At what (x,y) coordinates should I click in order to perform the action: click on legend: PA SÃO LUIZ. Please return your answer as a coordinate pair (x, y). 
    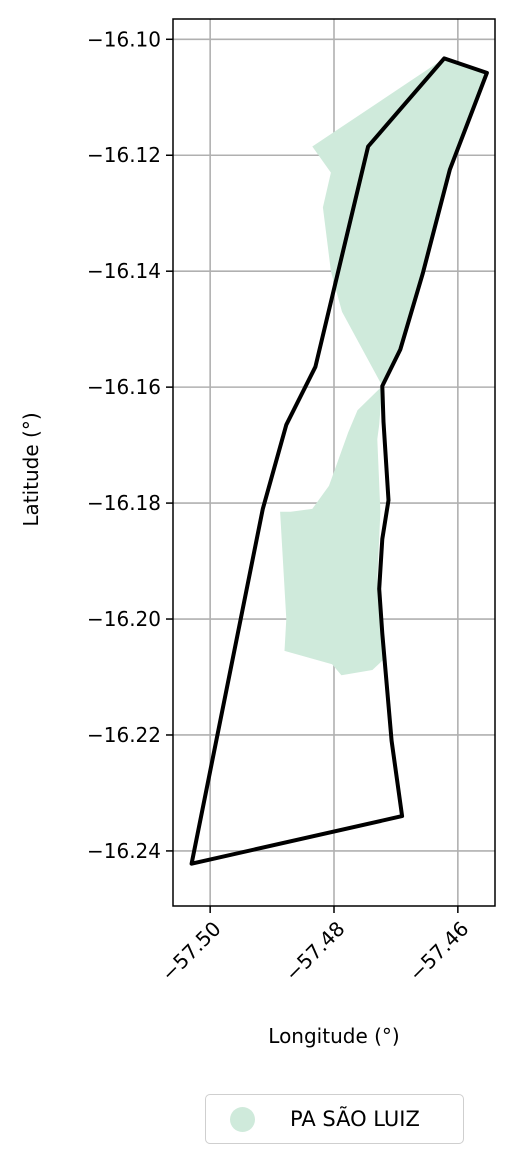
    Looking at the image, I should click on (334, 1119).